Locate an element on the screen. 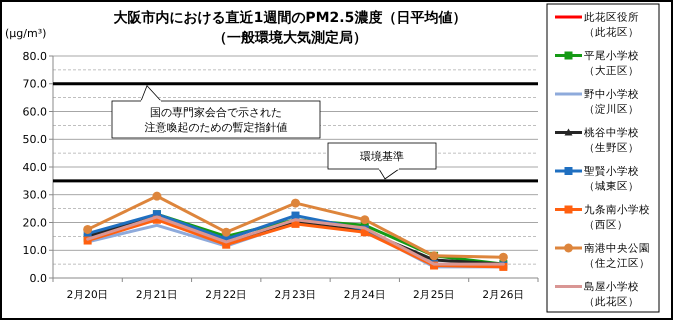 This screenshot has width=673, height=320. x-tick-label: 2月25日 is located at coordinates (434, 295).